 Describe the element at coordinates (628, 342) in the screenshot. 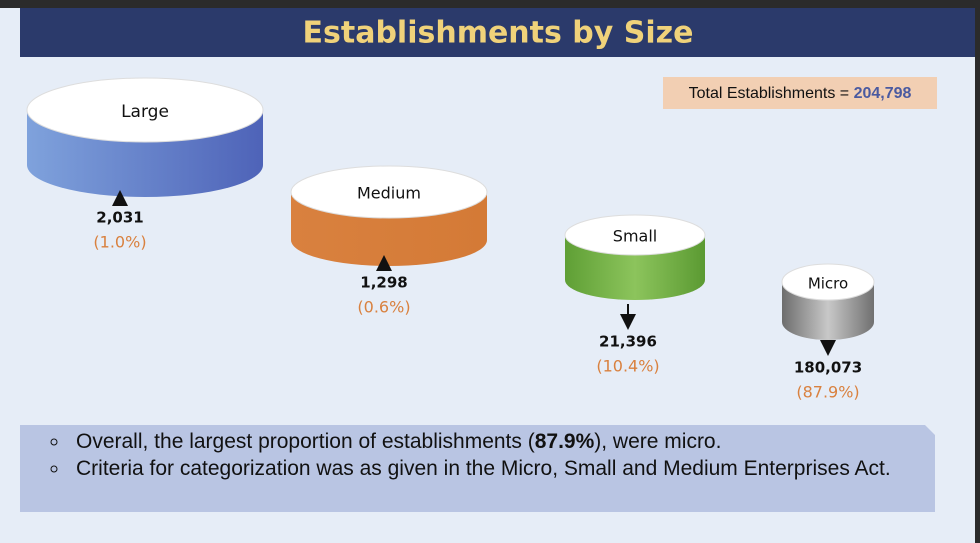

I see `count: 21,396` at that location.